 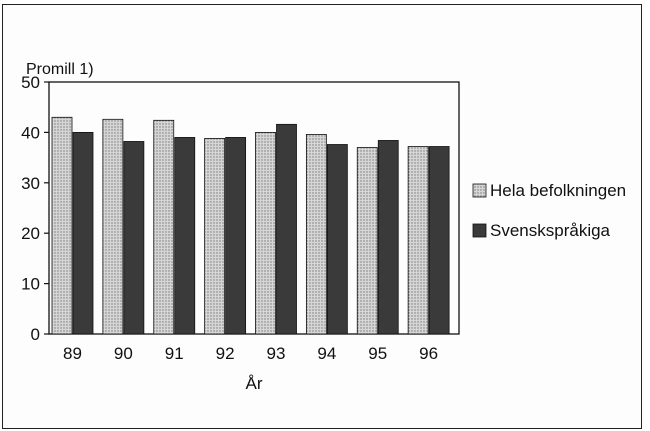 I want to click on y-ticks: 0 10 20 30 40 50, so click(x=35, y=208).